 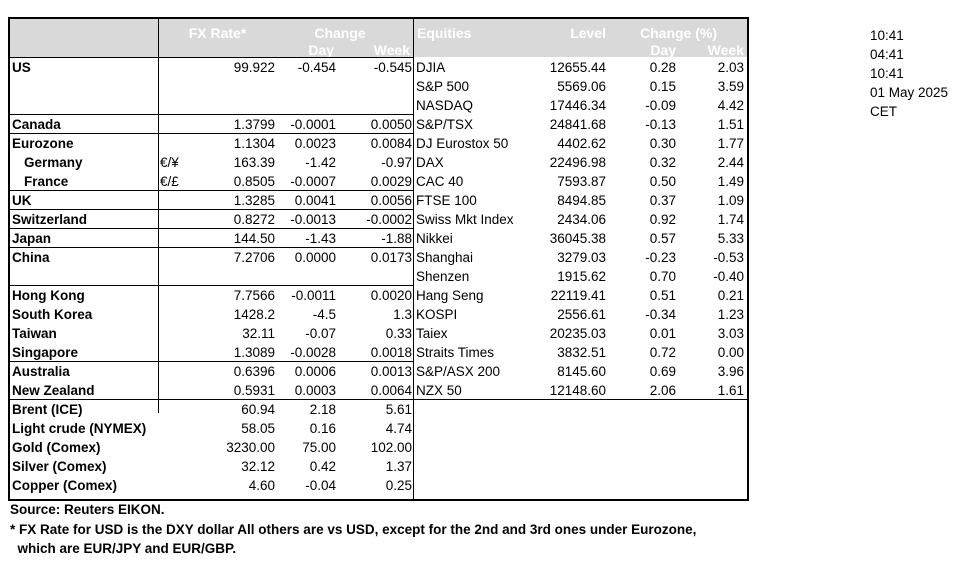 What do you see at coordinates (581, 143) in the screenshot?
I see `equity-level-cell: 4402.62` at bounding box center [581, 143].